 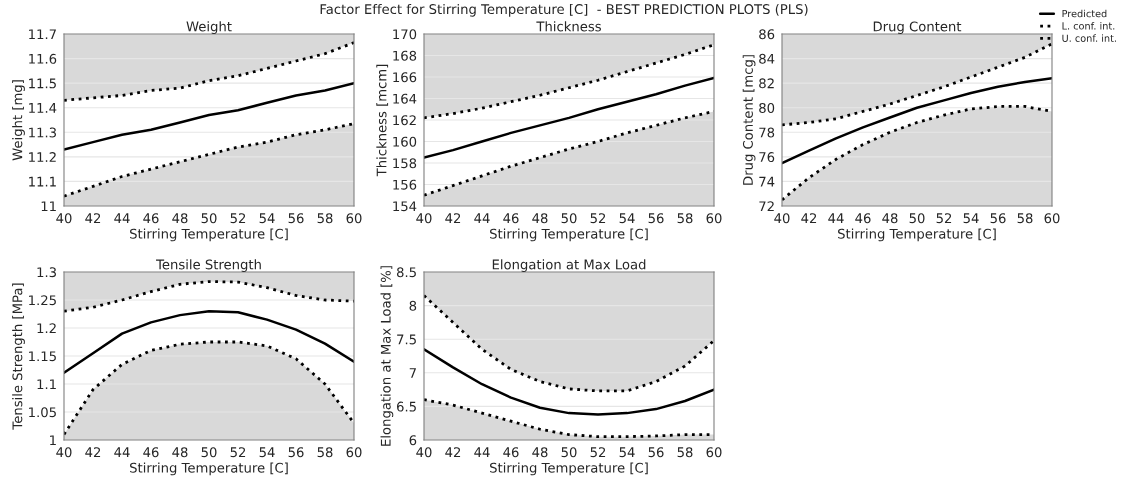 What do you see at coordinates (42, 356) in the screenshot?
I see `y-tick-label: 1.15` at bounding box center [42, 356].